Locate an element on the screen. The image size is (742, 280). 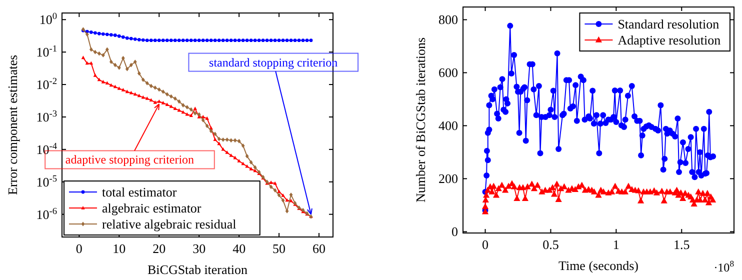
legend-label: algebraic estimator is located at coordinates (152, 208).